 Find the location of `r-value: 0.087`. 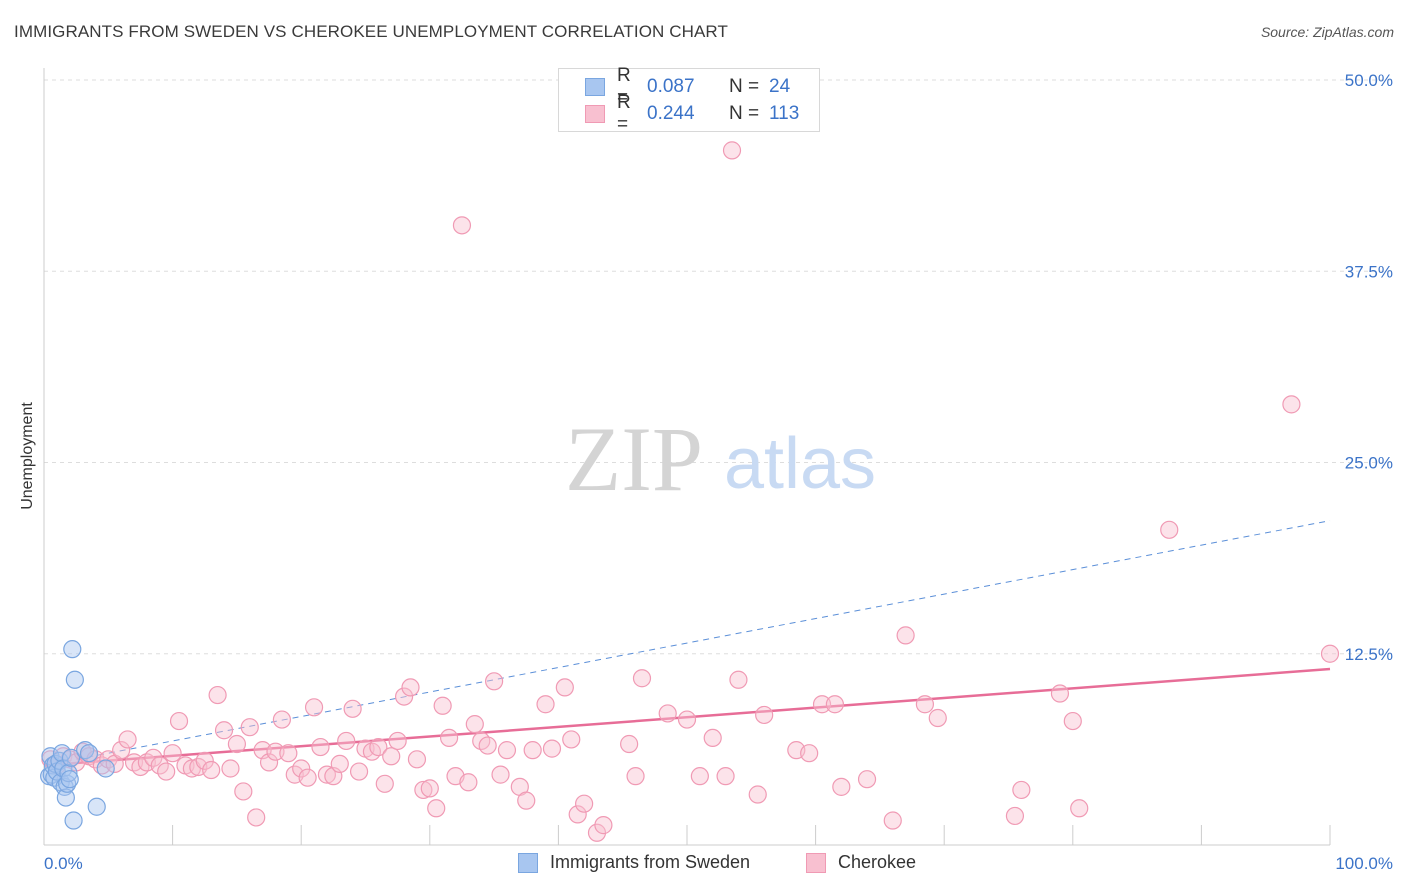

r-value: 0.087 is located at coordinates (671, 86).